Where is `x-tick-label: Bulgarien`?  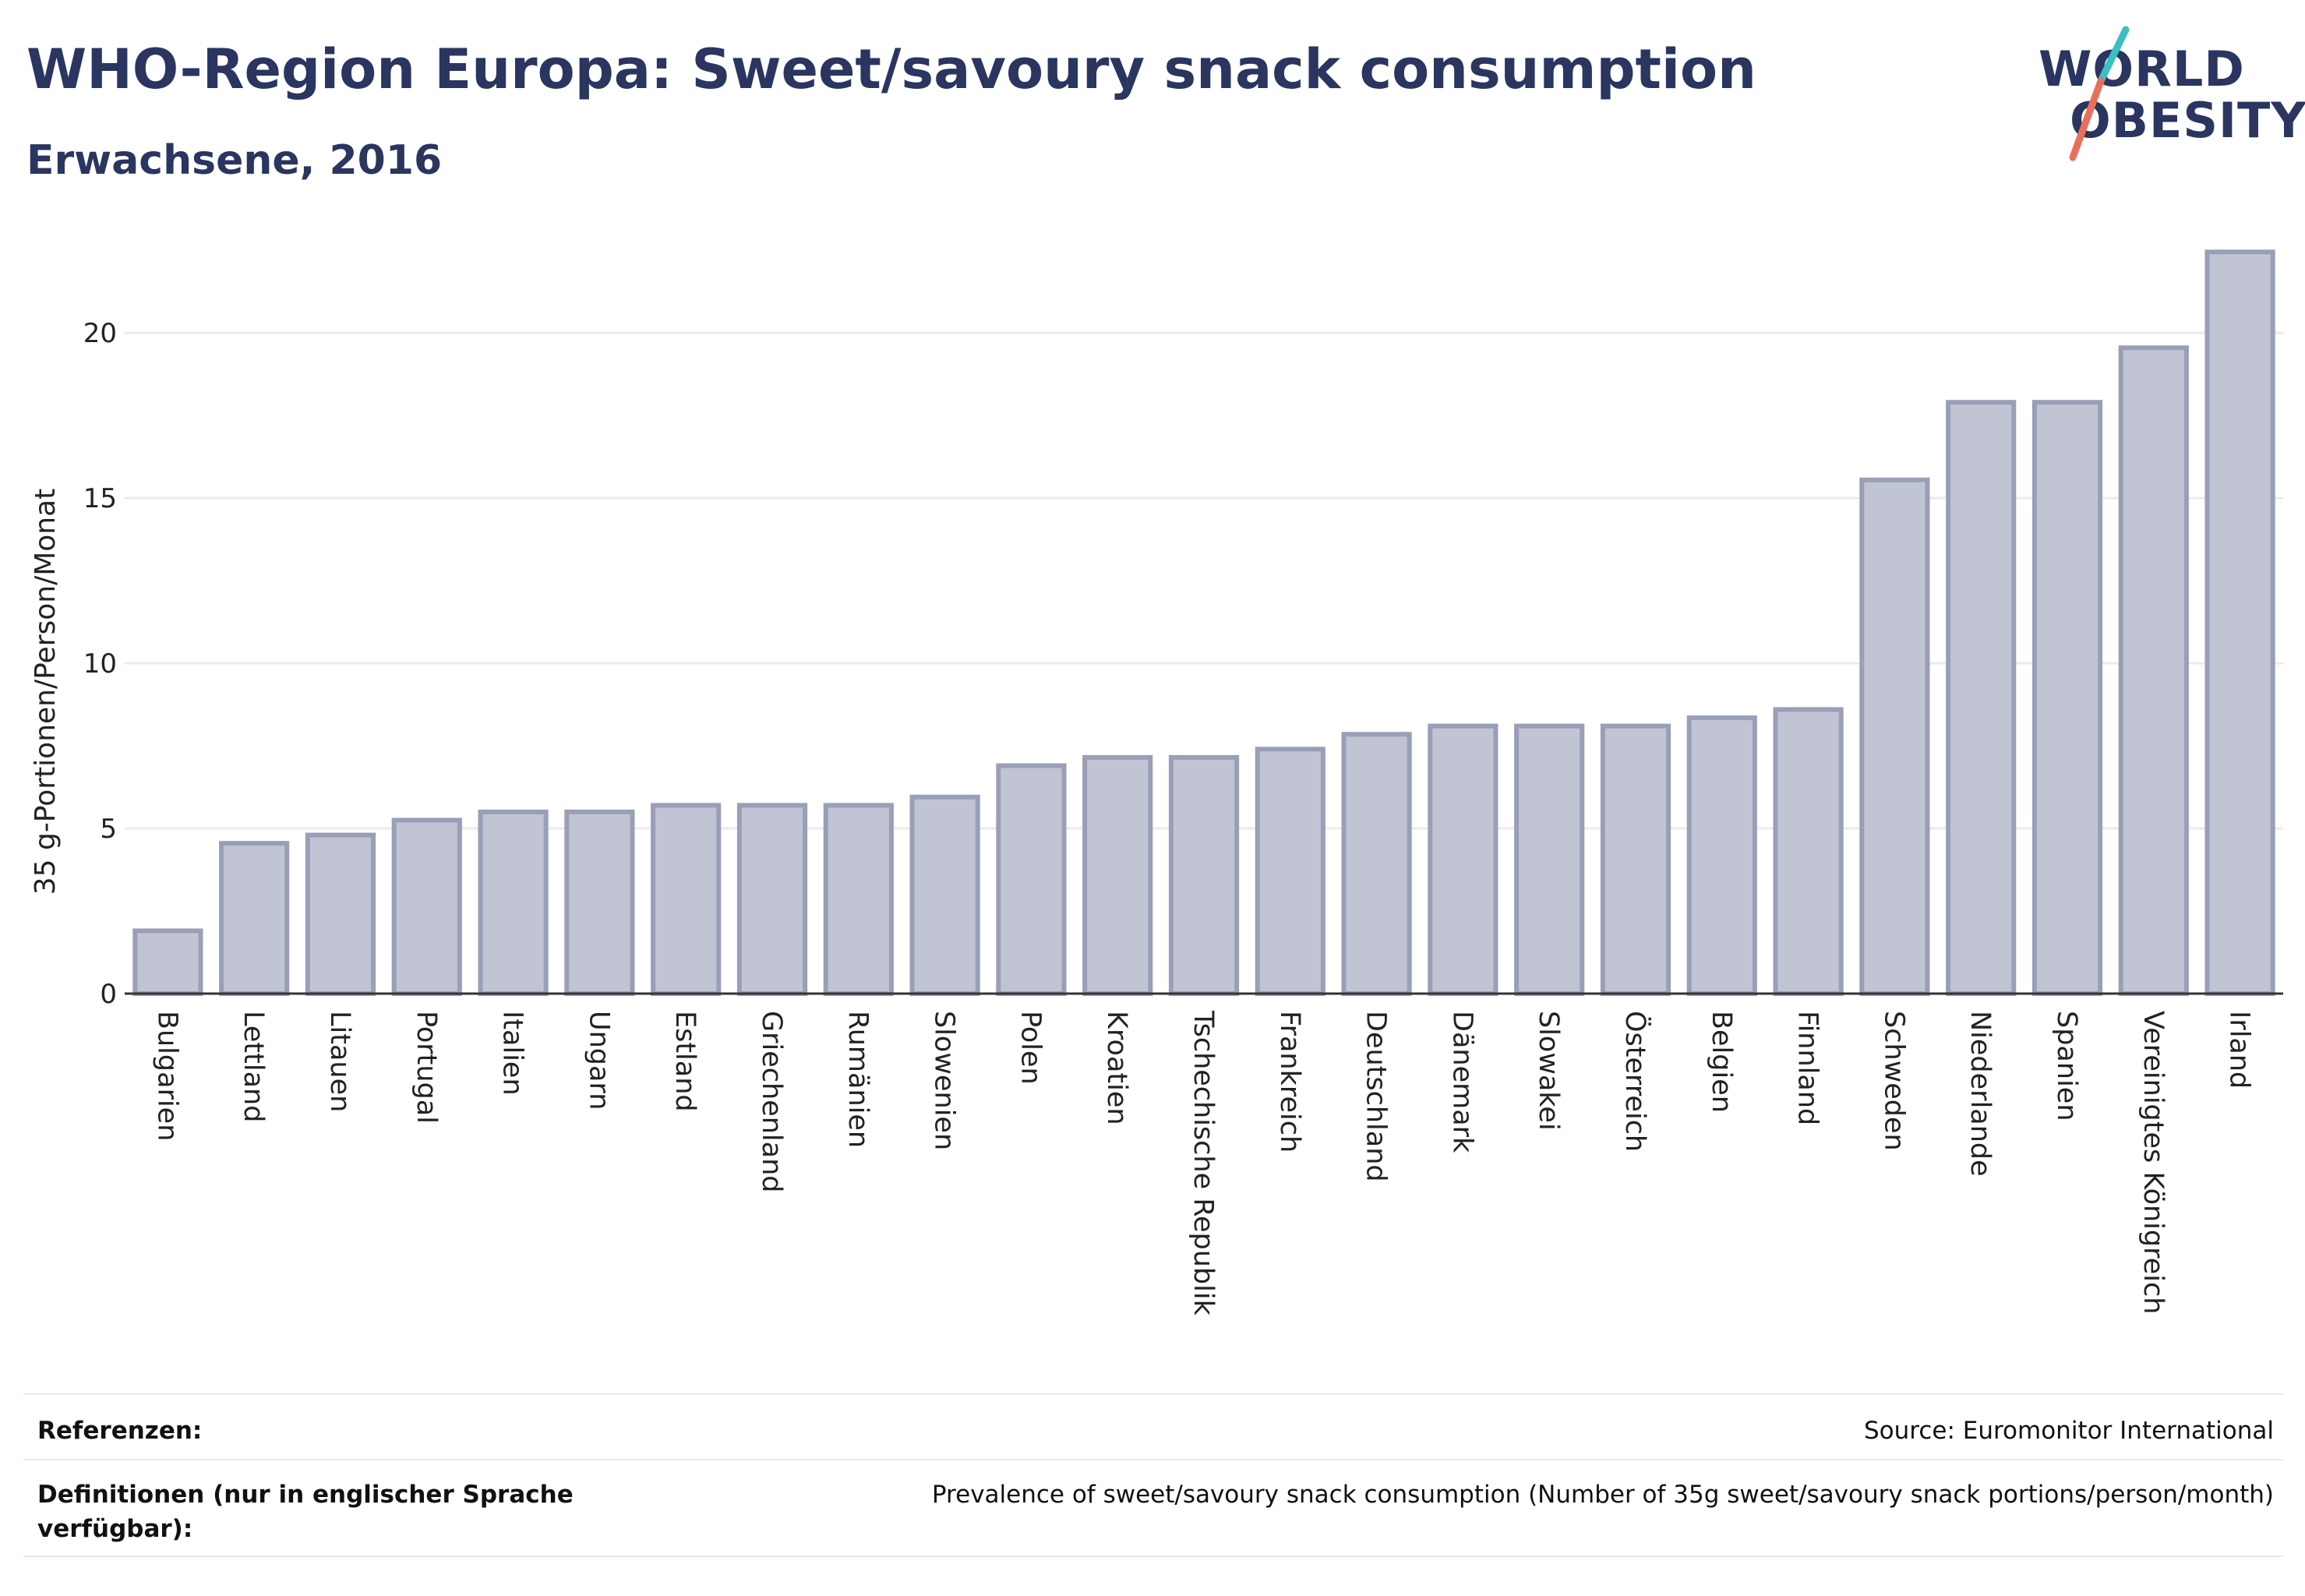
x-tick-label: Bulgarien is located at coordinates (166, 1076).